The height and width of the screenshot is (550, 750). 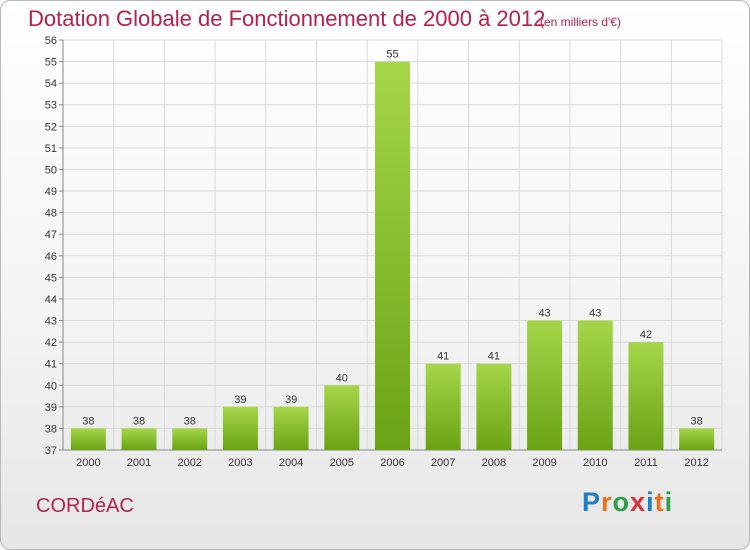 What do you see at coordinates (190, 421) in the screenshot?
I see `data-label-2002: 38` at bounding box center [190, 421].